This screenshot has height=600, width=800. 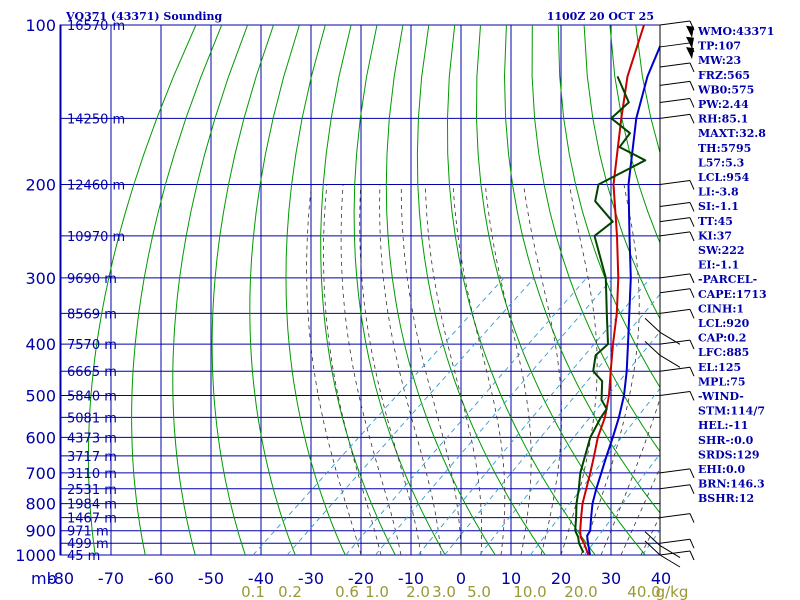 I want to click on pressure-tick-label: 100, so click(x=40, y=25).